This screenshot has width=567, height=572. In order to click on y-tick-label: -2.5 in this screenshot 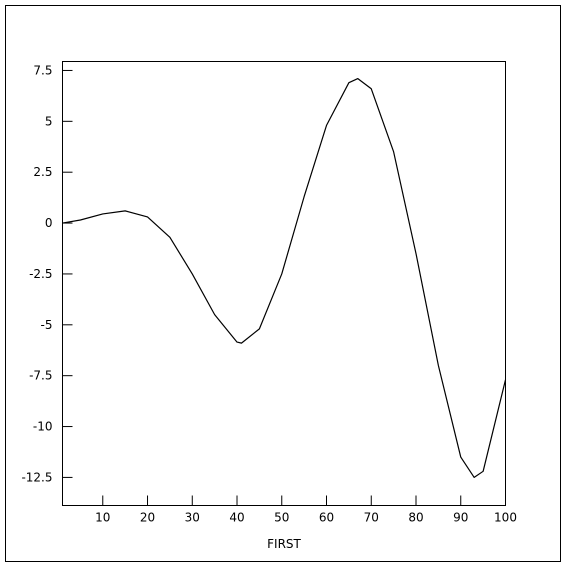, I will do `click(40, 274)`.